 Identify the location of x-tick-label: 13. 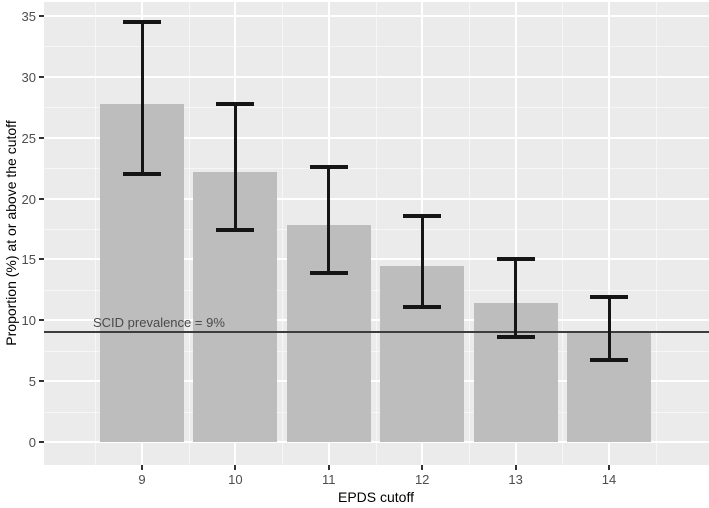
(515, 479).